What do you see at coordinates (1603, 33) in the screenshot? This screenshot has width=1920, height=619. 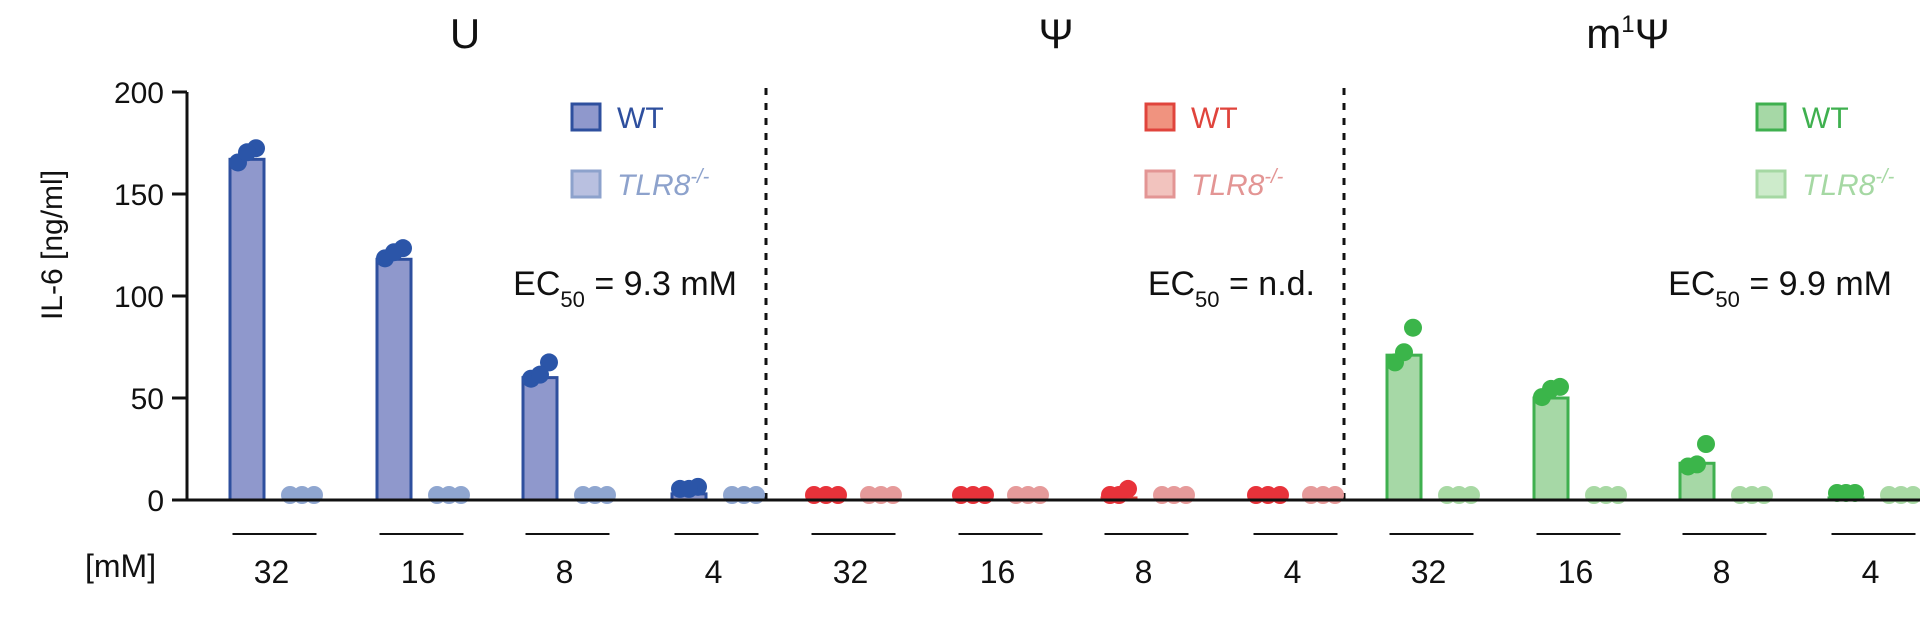 I see `panel-title-main: m` at bounding box center [1603, 33].